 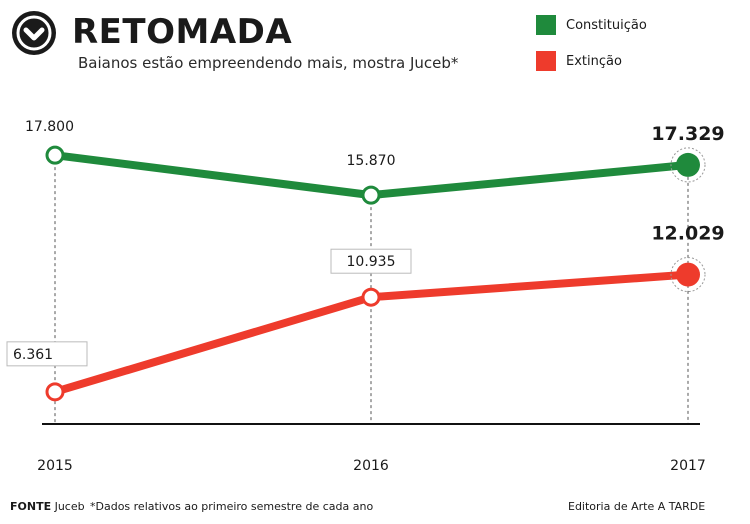 I want to click on credit: Editoria de Arte A TARDE, so click(x=637, y=506).